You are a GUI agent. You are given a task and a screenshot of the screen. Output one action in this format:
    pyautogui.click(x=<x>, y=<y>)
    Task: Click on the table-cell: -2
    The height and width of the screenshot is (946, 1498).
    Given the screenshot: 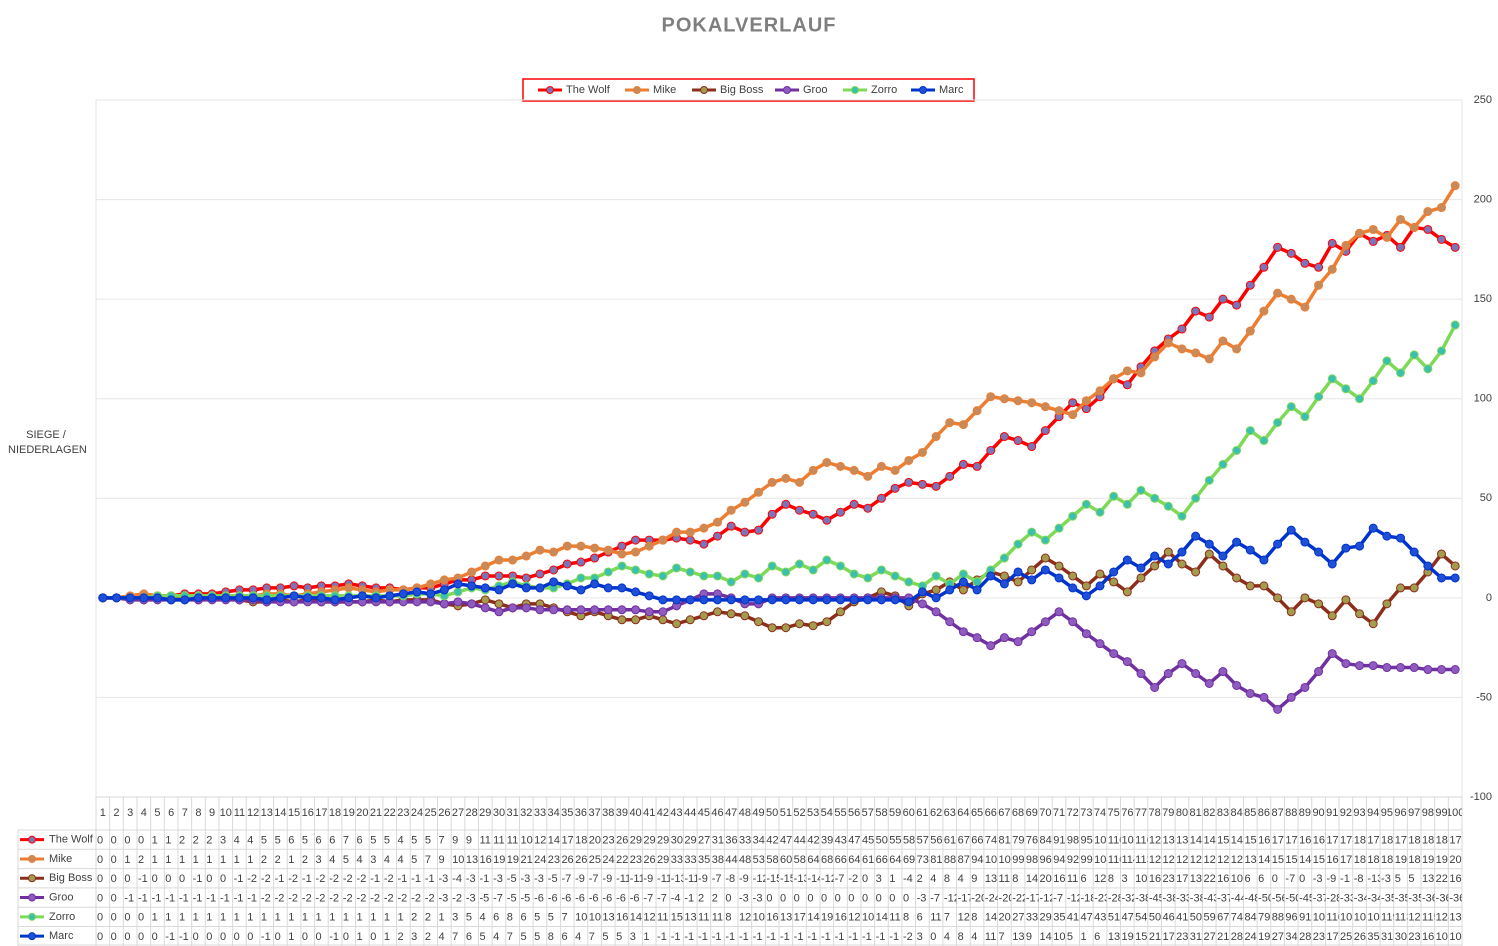 What is the action you would take?
    pyautogui.click(x=416, y=898)
    